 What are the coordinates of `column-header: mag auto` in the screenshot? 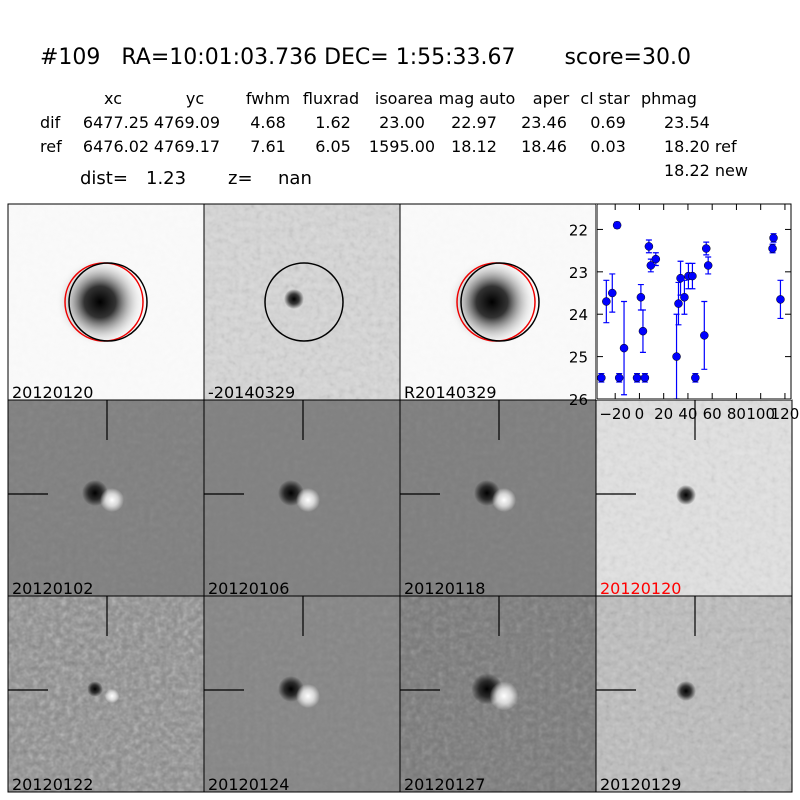 It's located at (477, 98).